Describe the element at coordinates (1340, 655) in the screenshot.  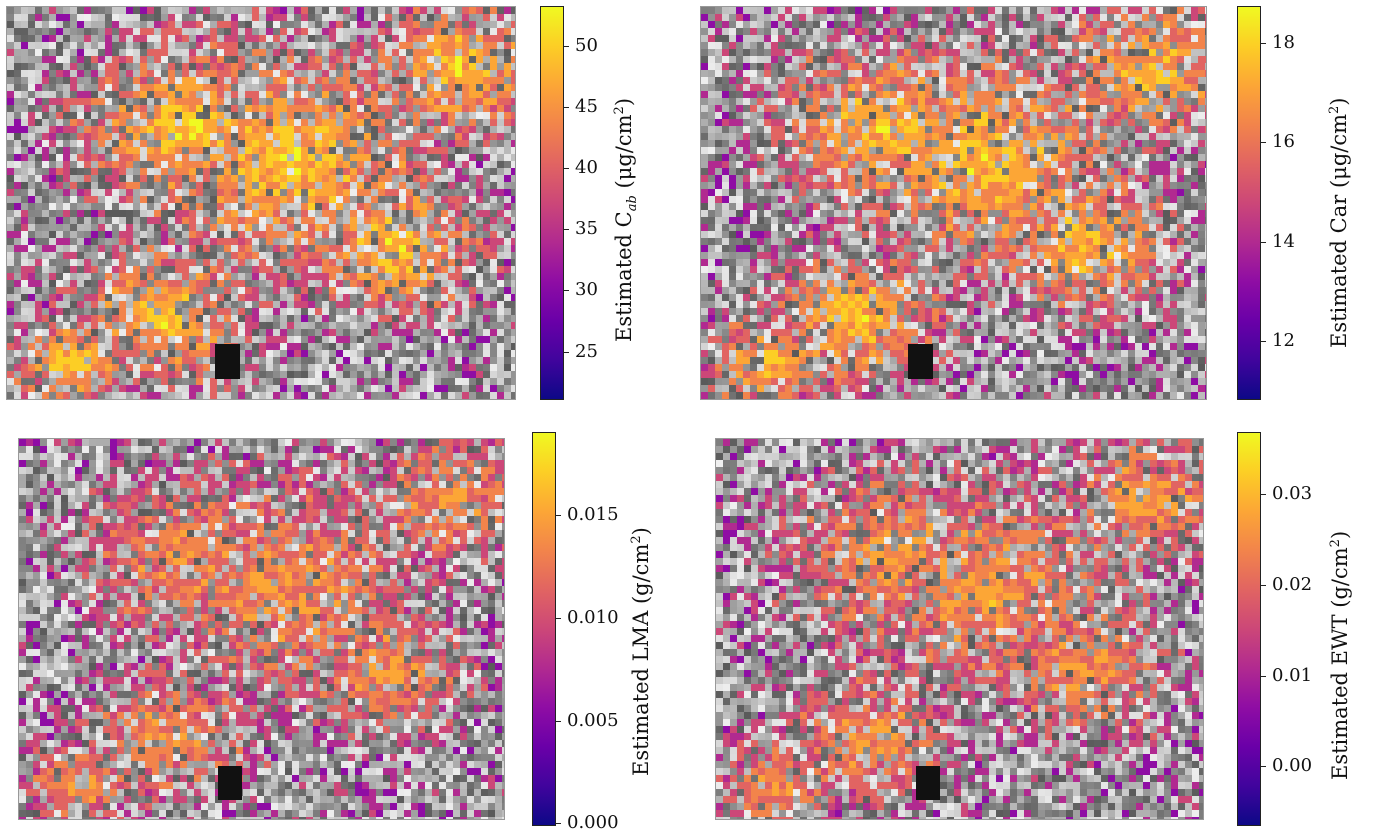
I see `ewt-colorbar-label: Estimated EWT (g/cm2)` at that location.